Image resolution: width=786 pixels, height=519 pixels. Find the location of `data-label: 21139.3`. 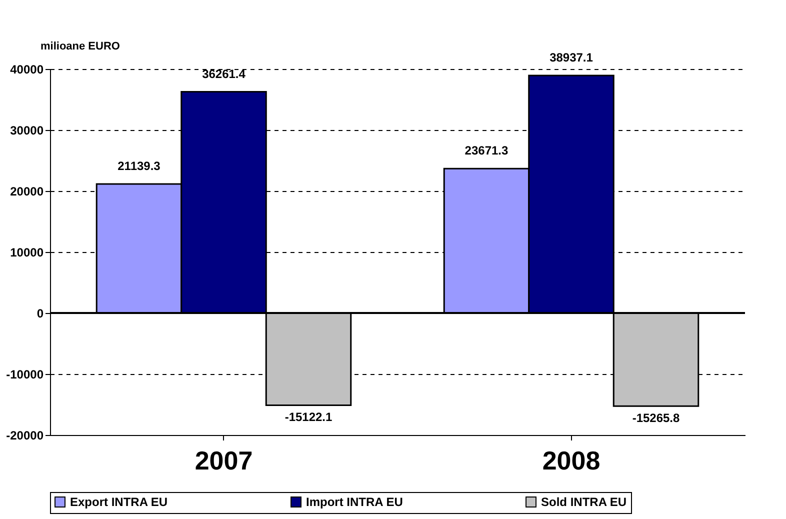

data-label: 21139.3 is located at coordinates (139, 166).